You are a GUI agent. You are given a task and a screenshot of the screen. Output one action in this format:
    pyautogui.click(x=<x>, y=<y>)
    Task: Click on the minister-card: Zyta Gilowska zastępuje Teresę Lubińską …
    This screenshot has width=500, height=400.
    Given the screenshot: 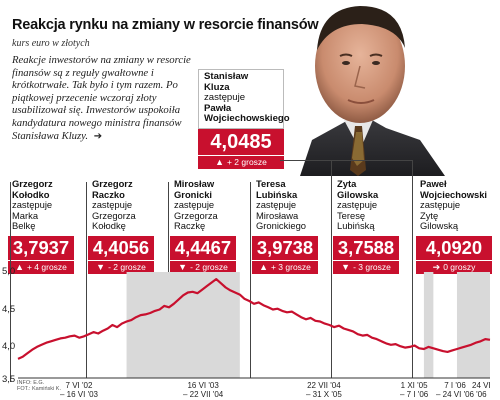 What is the action you would take?
    pyautogui.click(x=366, y=225)
    